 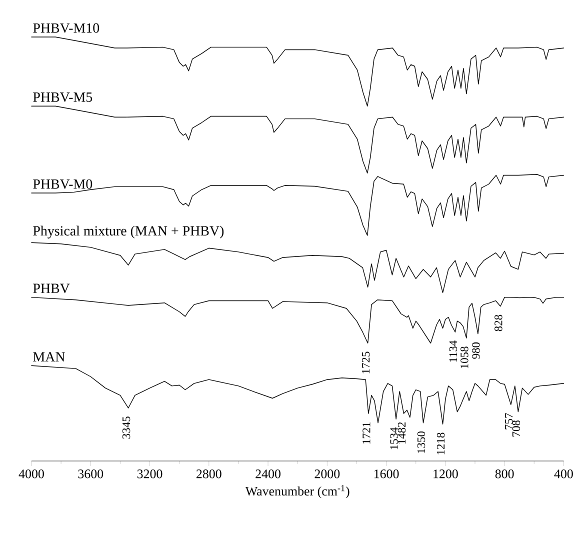 What do you see at coordinates (366, 433) in the screenshot?
I see `annotation: 1721` at bounding box center [366, 433].